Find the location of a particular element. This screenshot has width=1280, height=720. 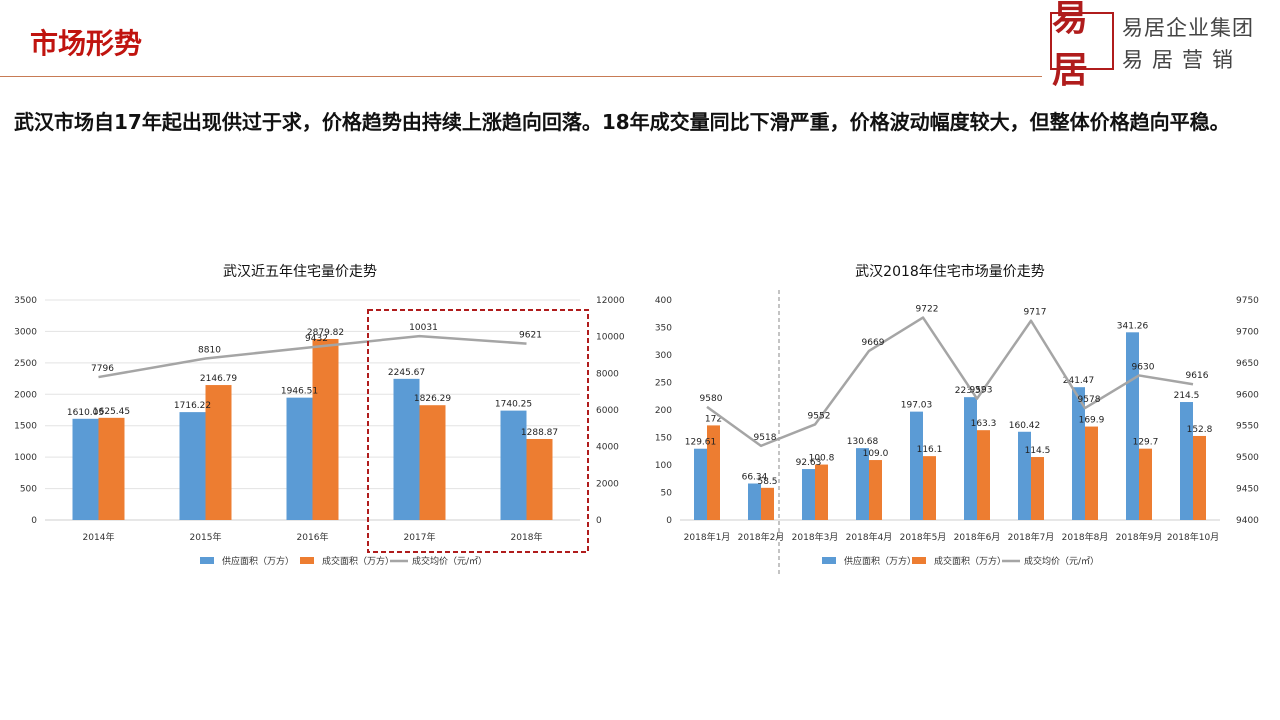

deal-value-label: 152.8 is located at coordinates (1200, 430).